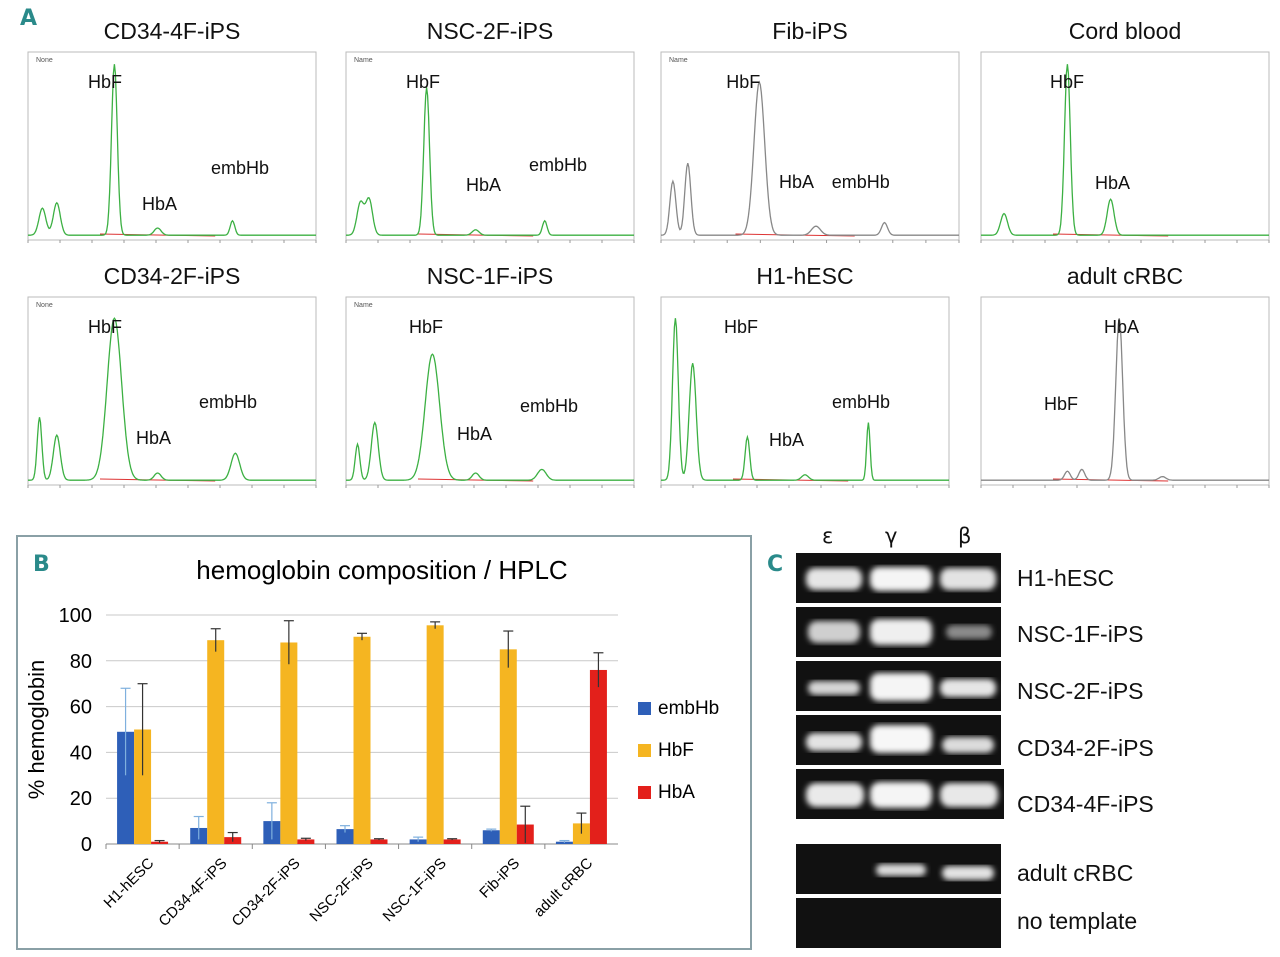  Describe the element at coordinates (81, 799) in the screenshot. I see `y-tick-label: 20` at that location.